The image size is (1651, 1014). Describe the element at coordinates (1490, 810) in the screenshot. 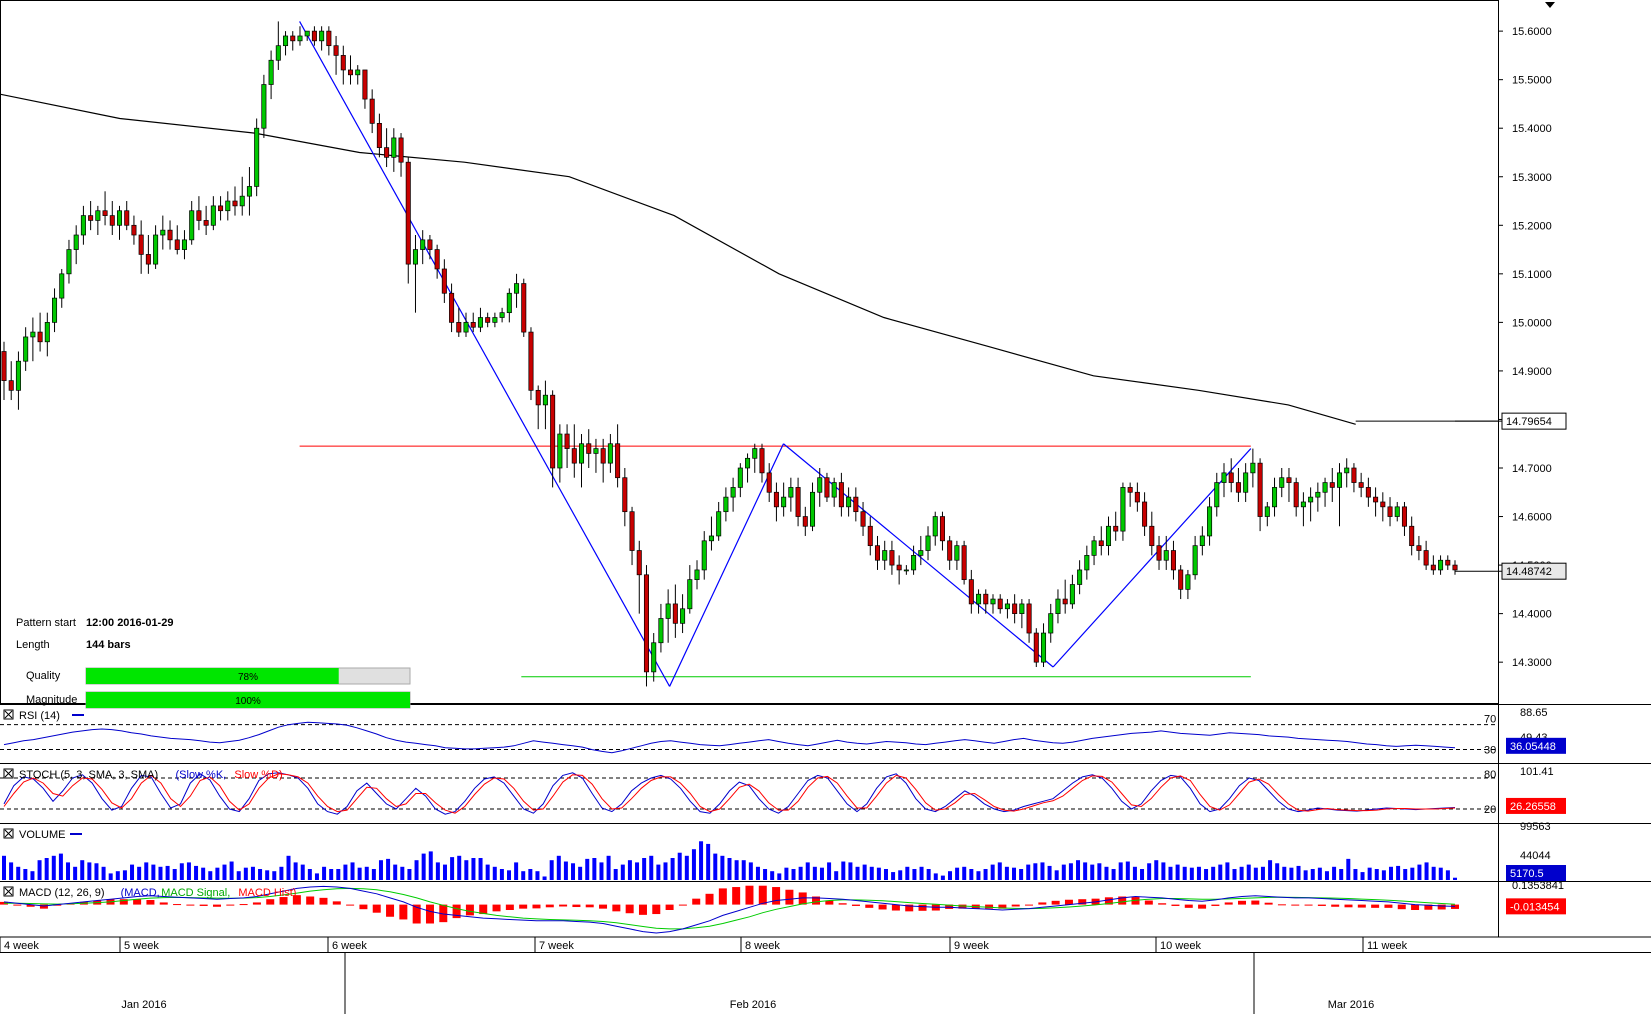

I see `stoch-level-20-label: 20` at that location.